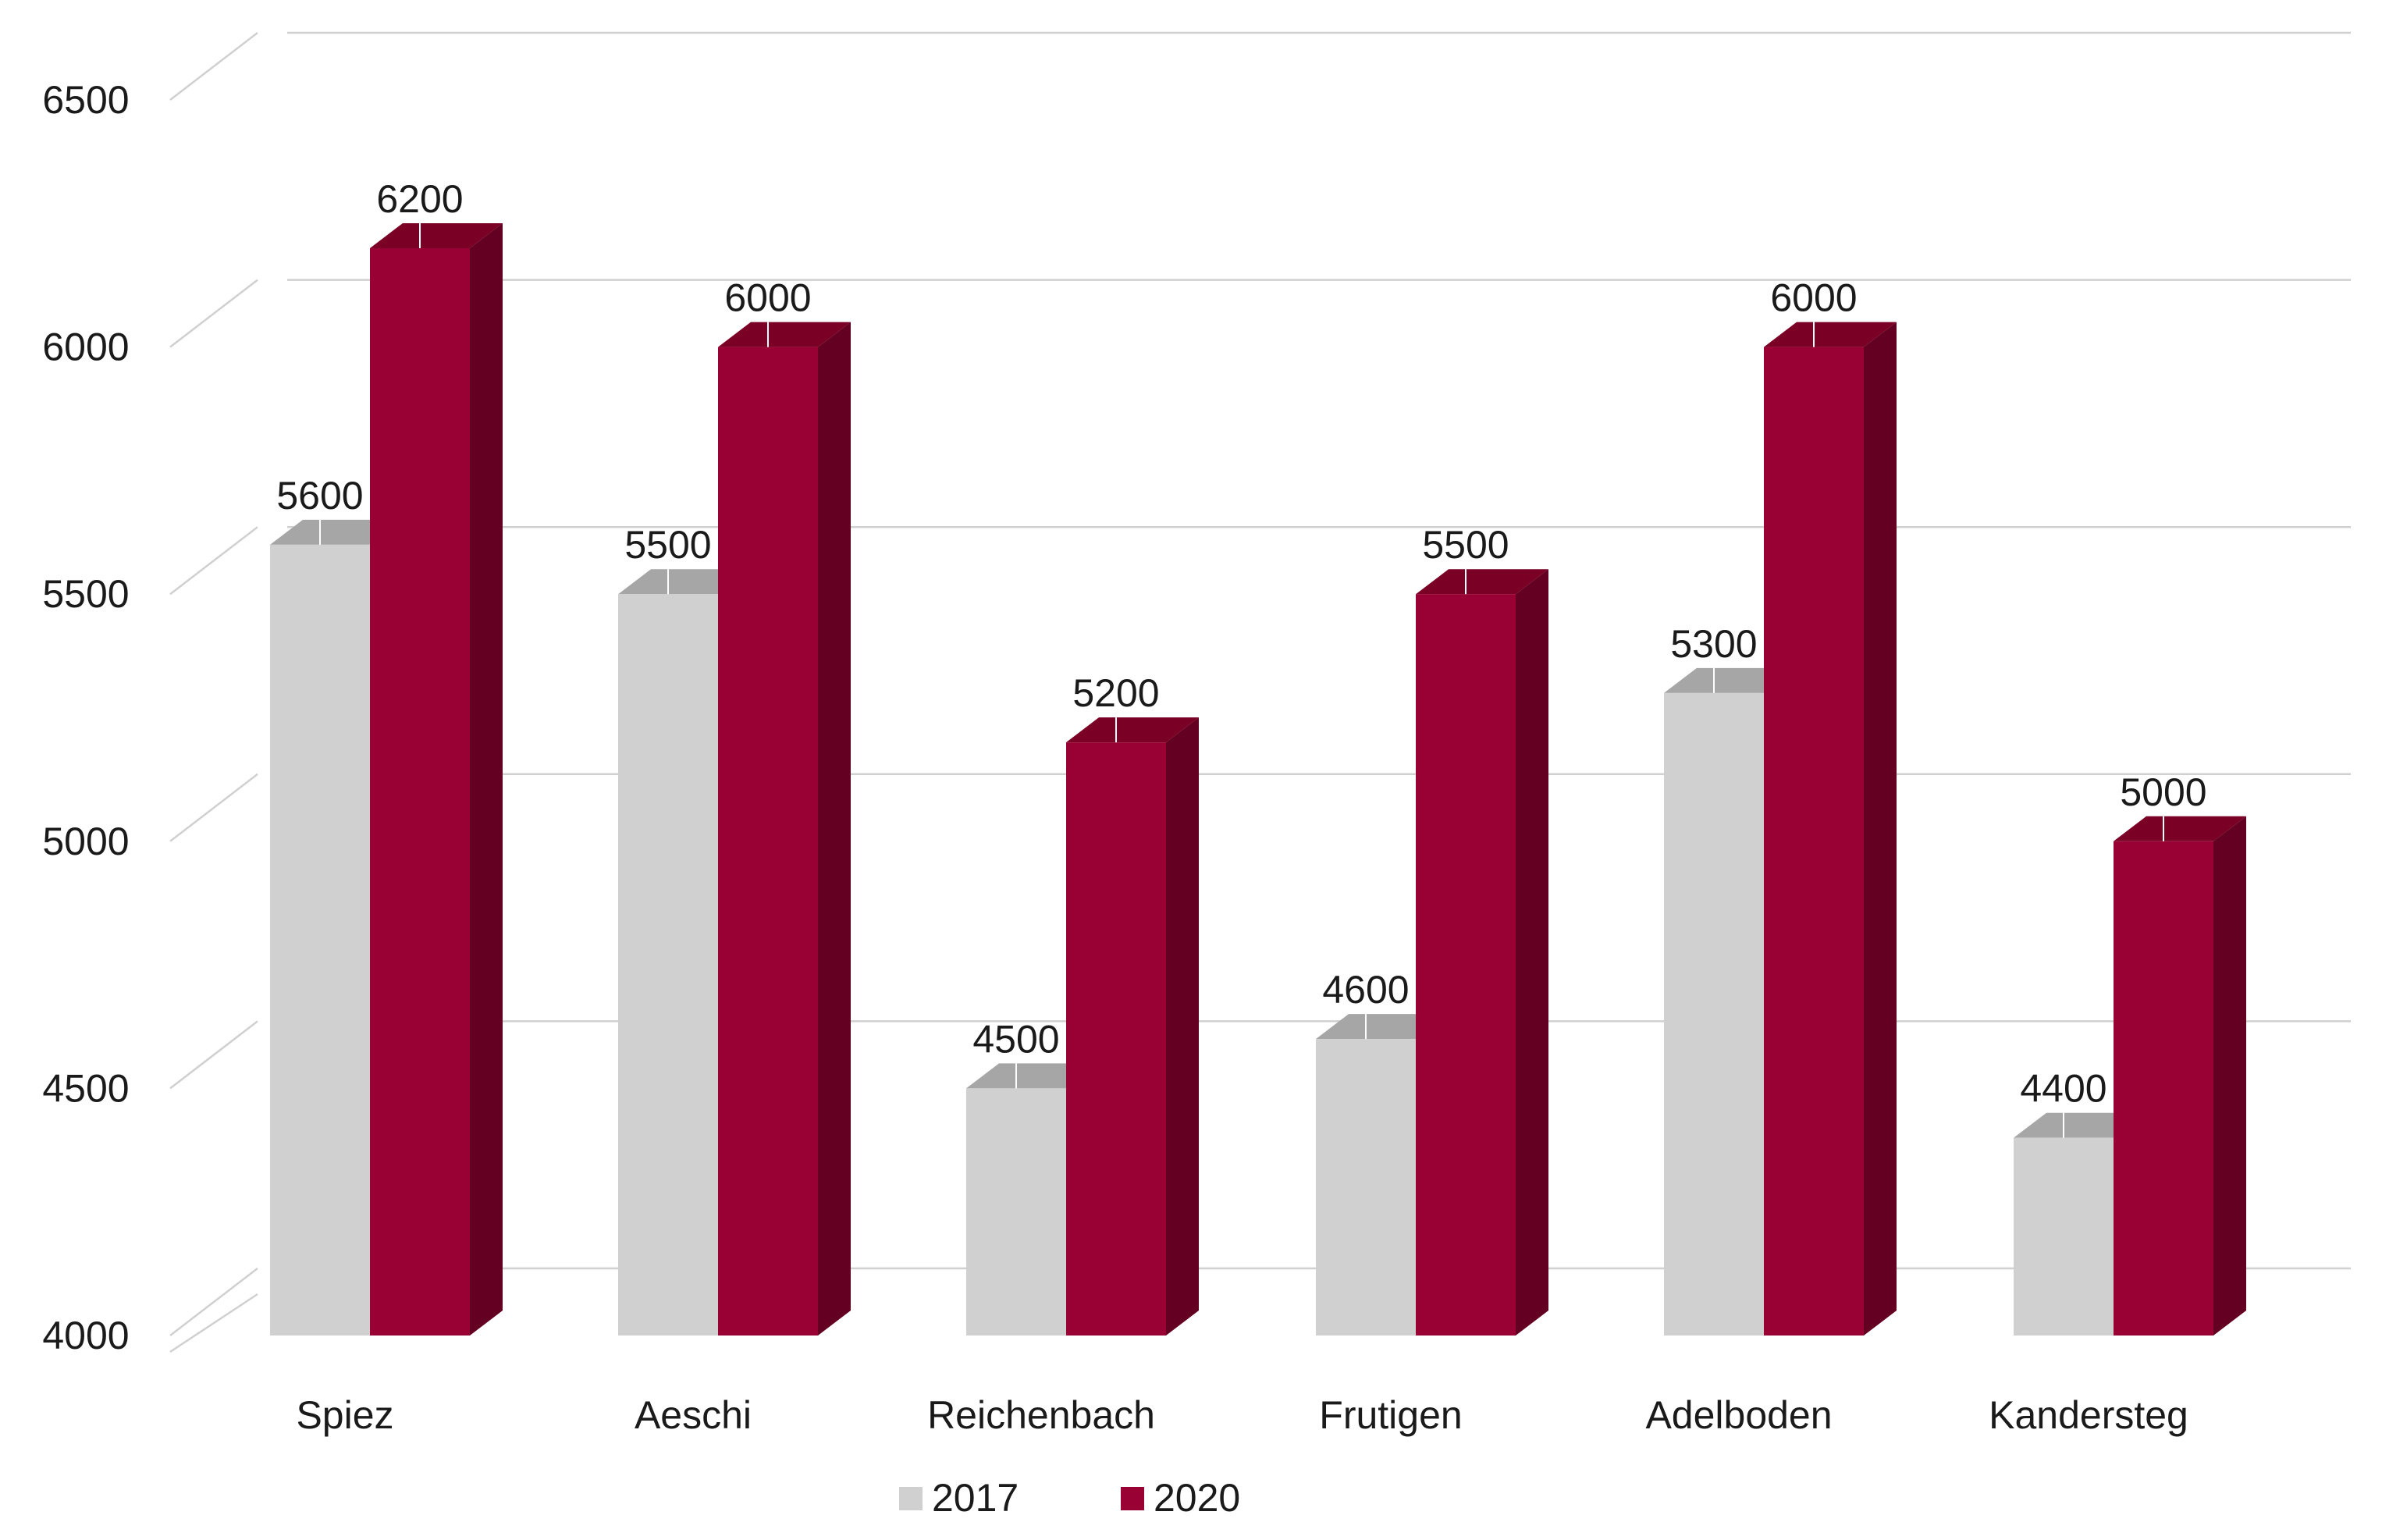 The image size is (2382, 1540). Describe the element at coordinates (85, 100) in the screenshot. I see `y-tick-label: 6500` at that location.